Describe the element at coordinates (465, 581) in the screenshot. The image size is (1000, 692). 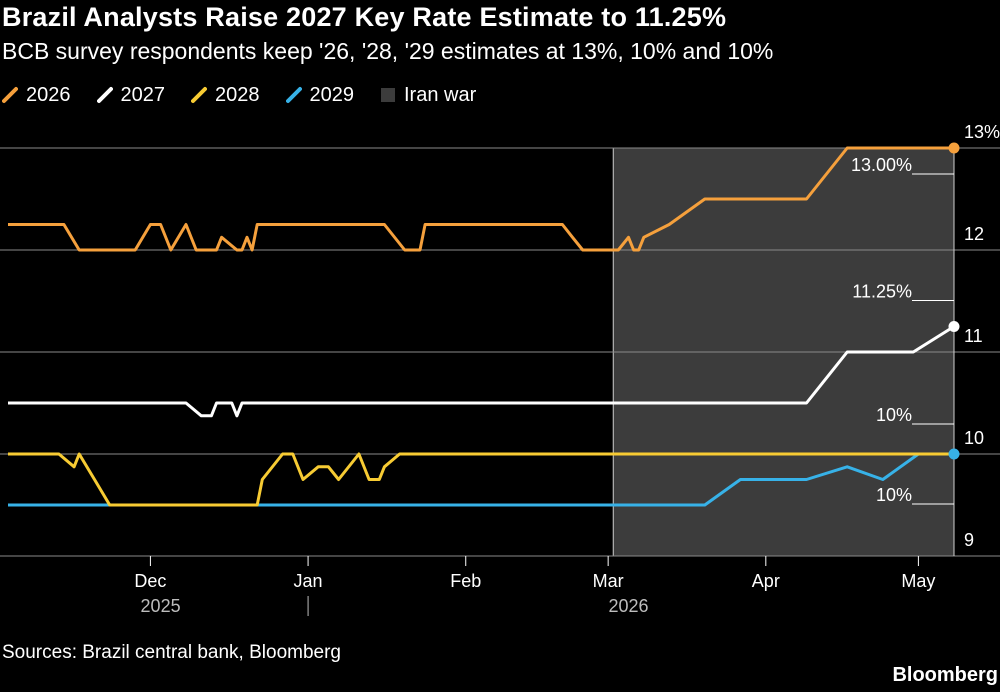
I see `x-tick-label: Feb` at that location.